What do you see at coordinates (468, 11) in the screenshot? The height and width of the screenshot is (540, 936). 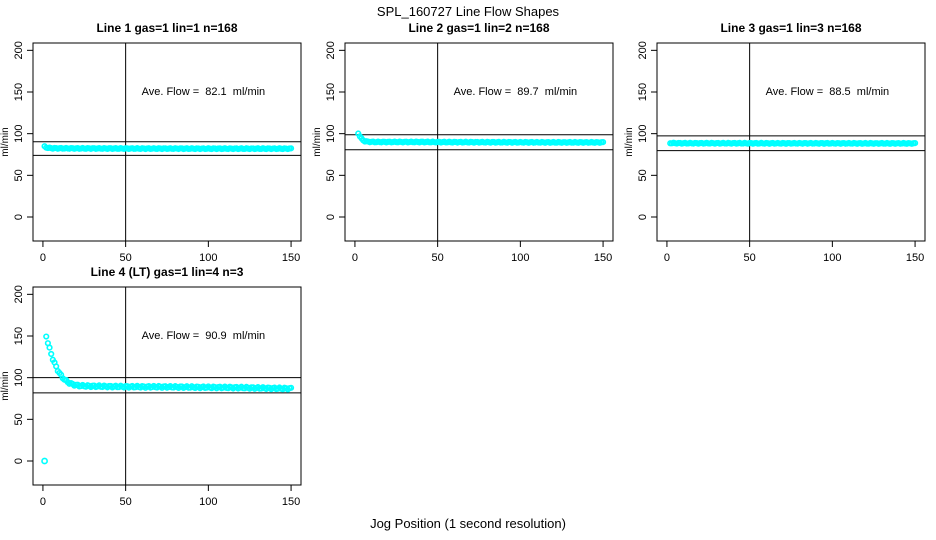 I see `figure-title: SPL_160727 Line Flow Shapes` at bounding box center [468, 11].